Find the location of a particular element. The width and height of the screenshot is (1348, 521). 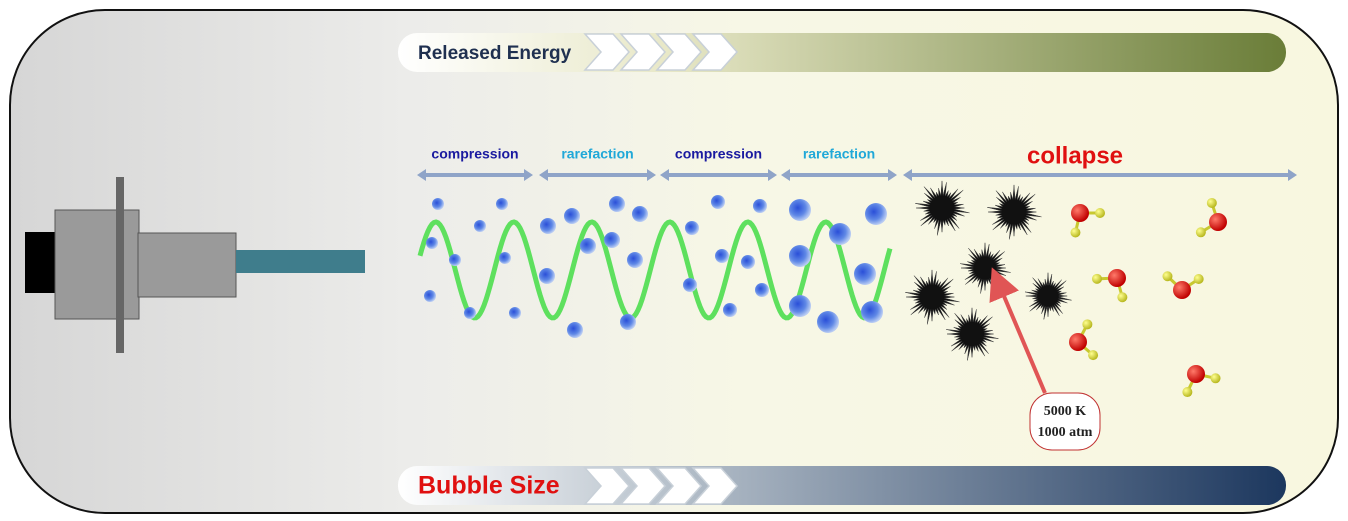

bubble-size-label: Bubble Size is located at coordinates (489, 486).